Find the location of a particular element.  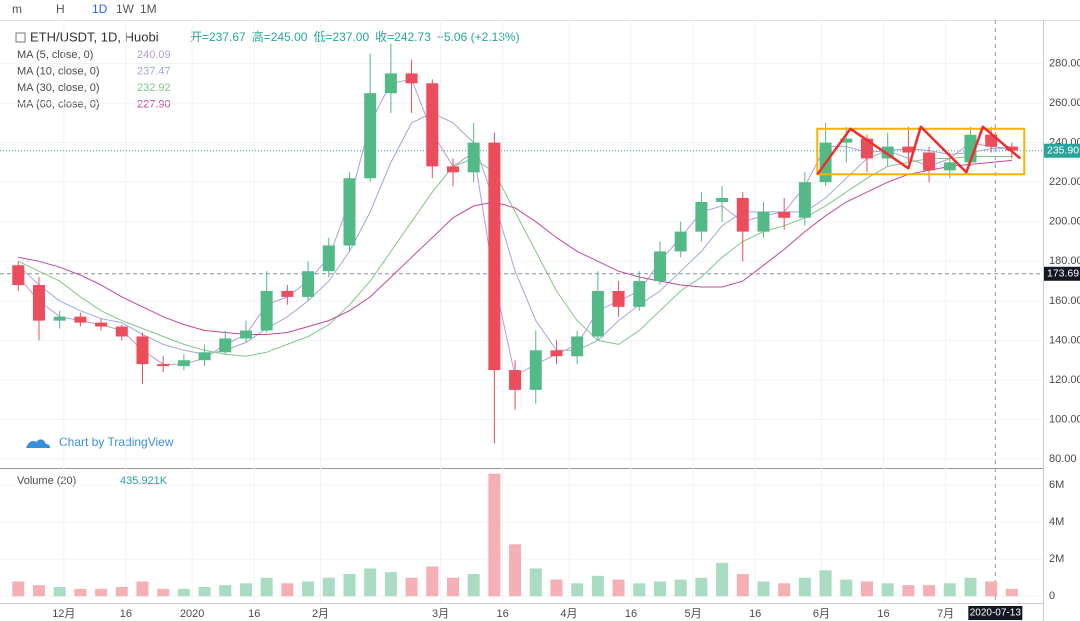

volume-title: Volume (20) is located at coordinates (46, 481).